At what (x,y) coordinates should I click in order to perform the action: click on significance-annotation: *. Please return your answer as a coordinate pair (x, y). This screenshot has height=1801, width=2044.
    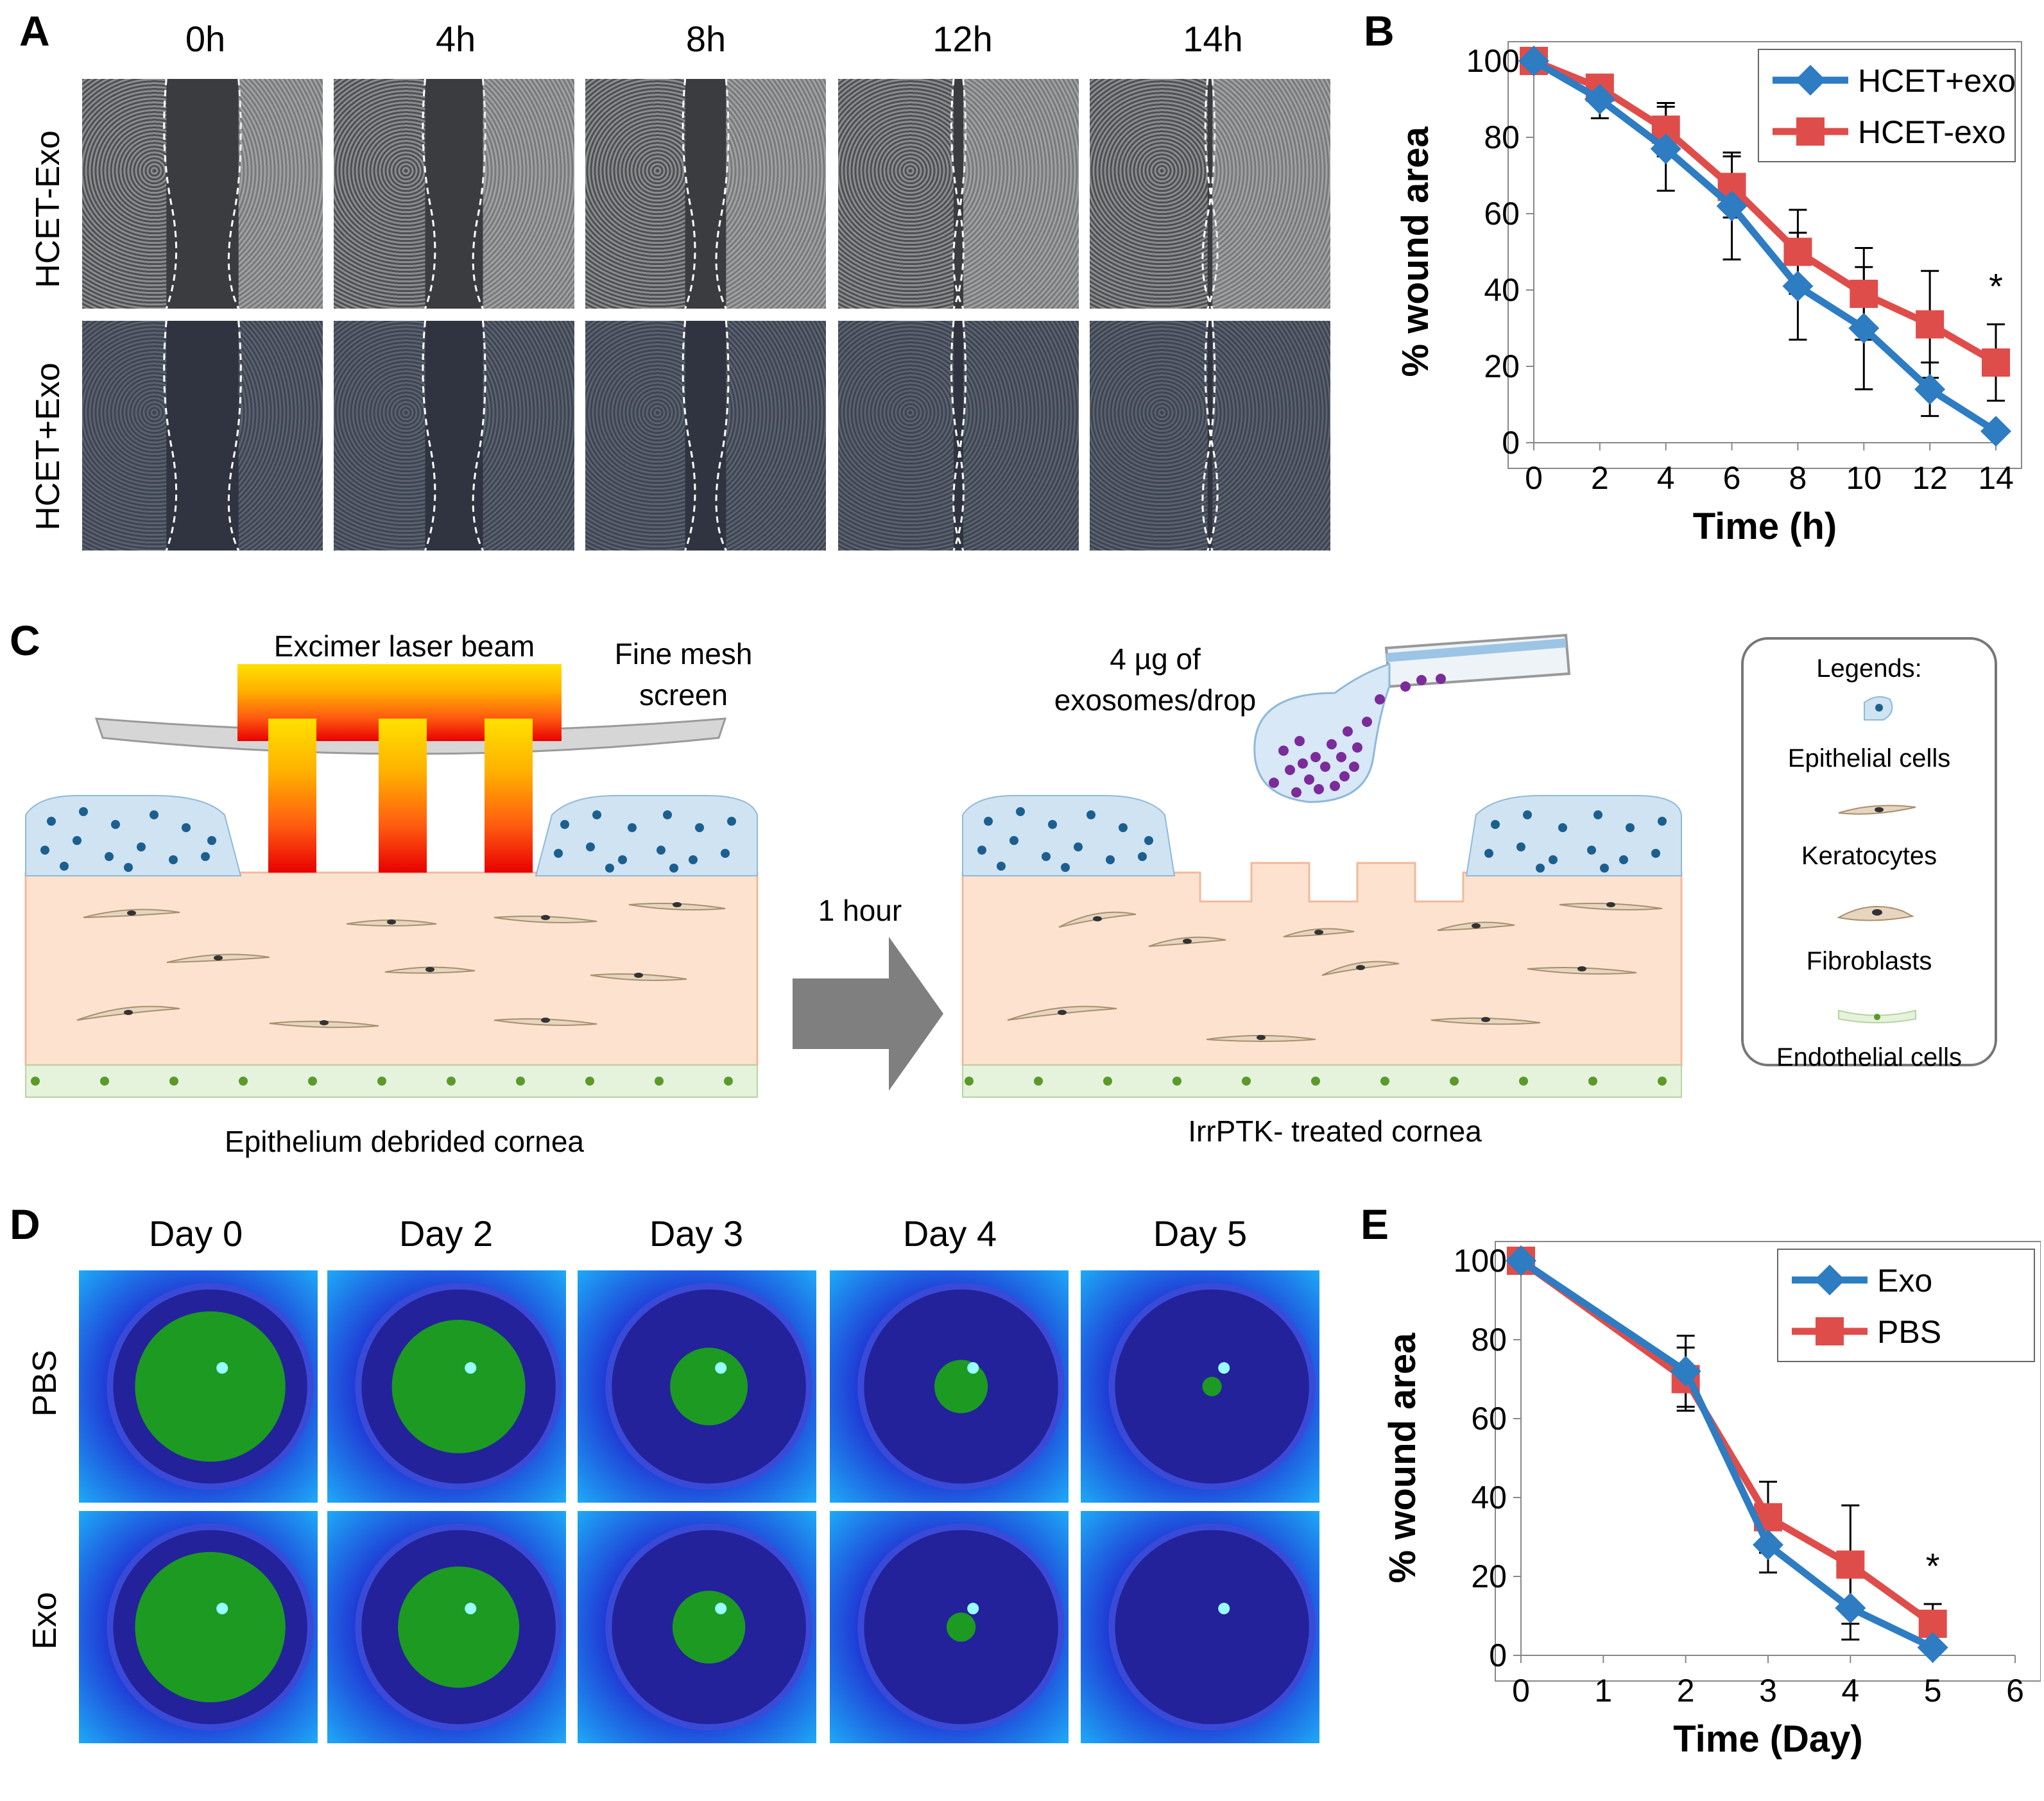
    Looking at the image, I should click on (1996, 286).